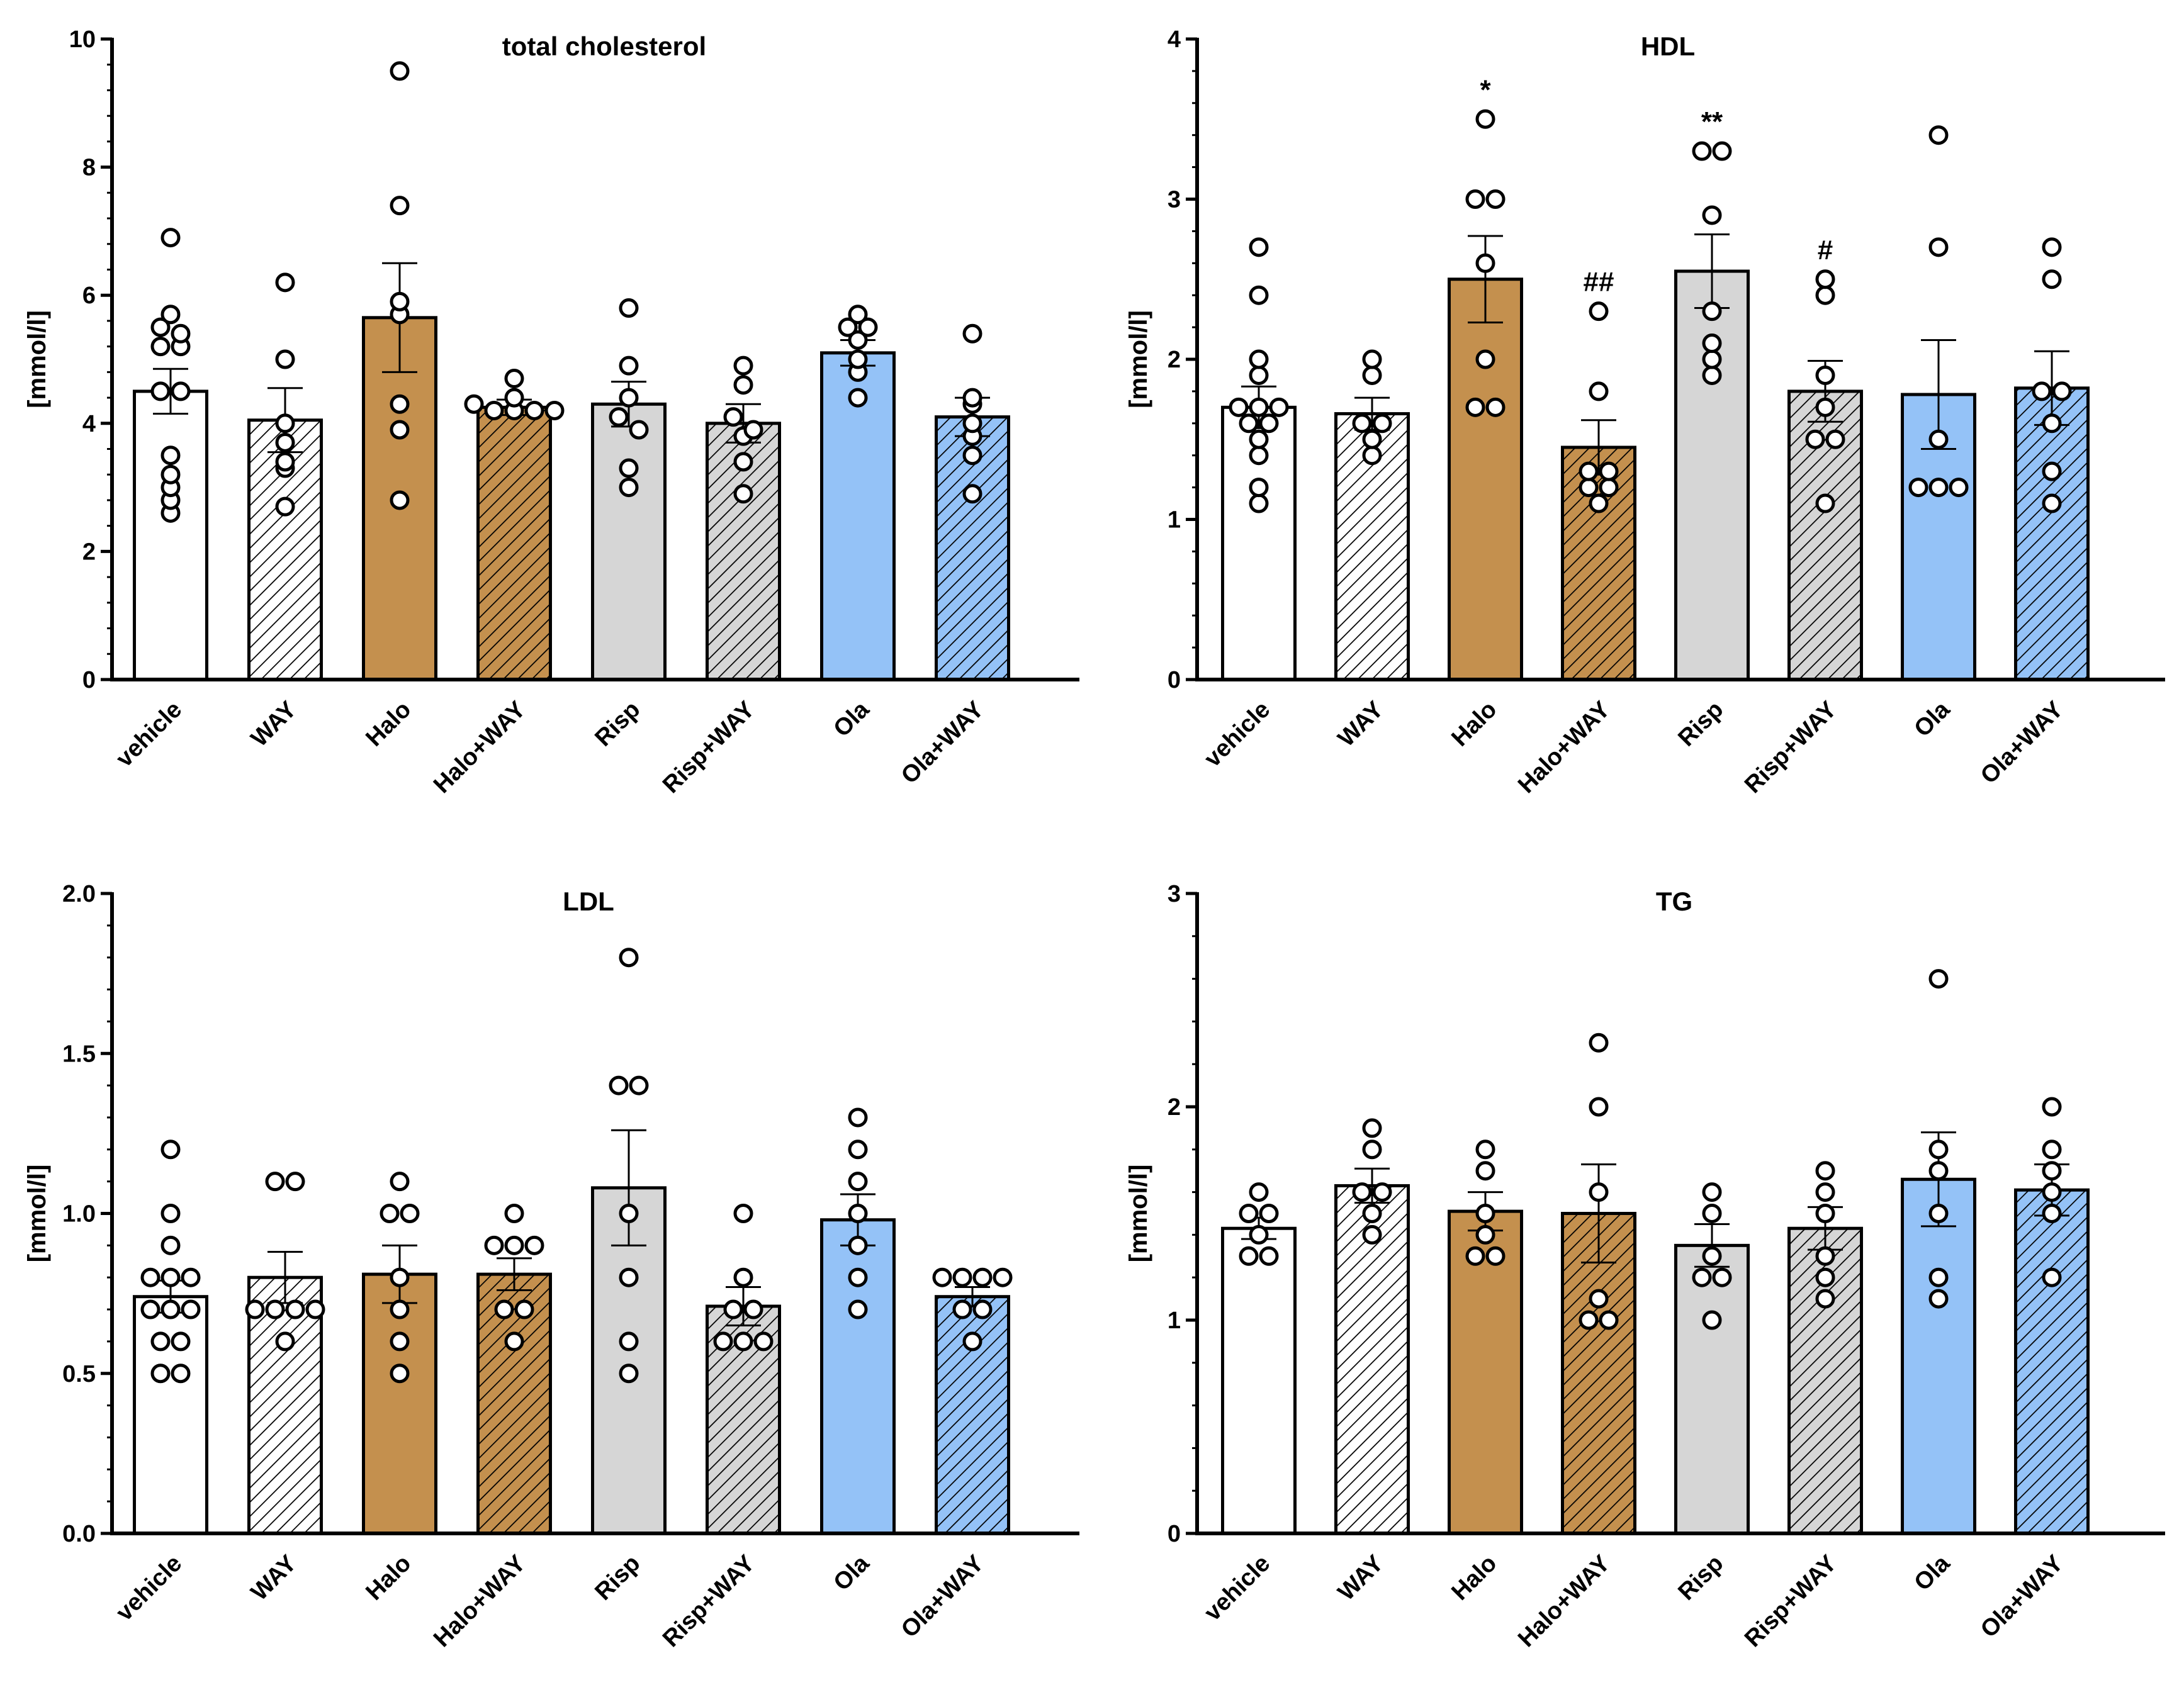 The width and height of the screenshot is (2184, 1697). What do you see at coordinates (79, 1534) in the screenshot?
I see `y-tick-label: 0.0` at bounding box center [79, 1534].